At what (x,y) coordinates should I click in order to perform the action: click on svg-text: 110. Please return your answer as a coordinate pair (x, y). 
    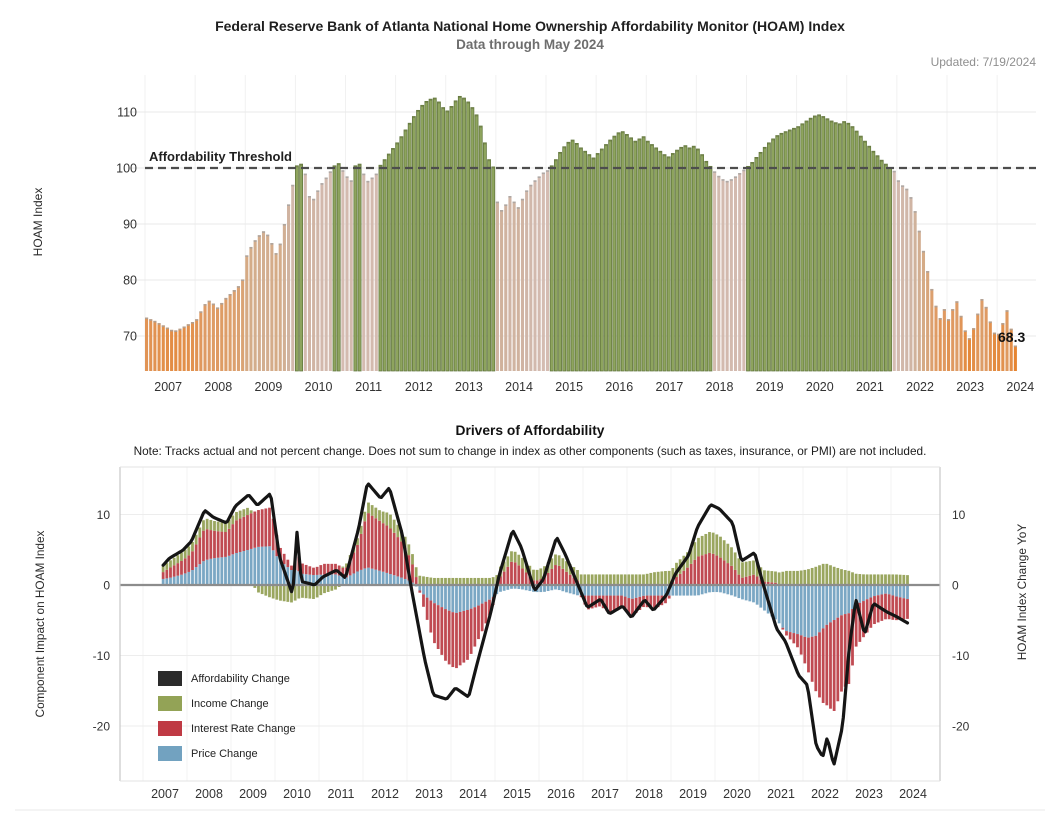
    Looking at the image, I should click on (127, 113).